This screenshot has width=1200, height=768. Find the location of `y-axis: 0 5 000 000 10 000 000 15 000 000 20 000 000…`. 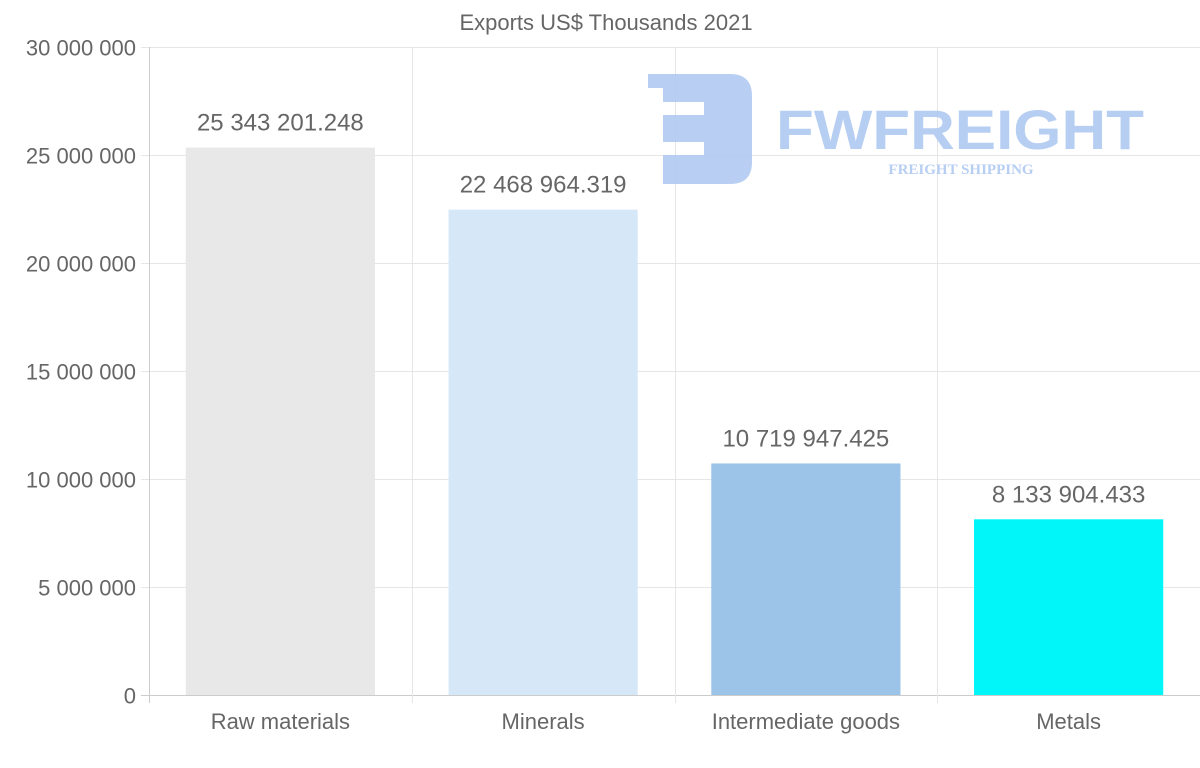

y-axis: 0 5 000 000 10 000 000 15 000 000 20 000 000… is located at coordinates (81, 372).